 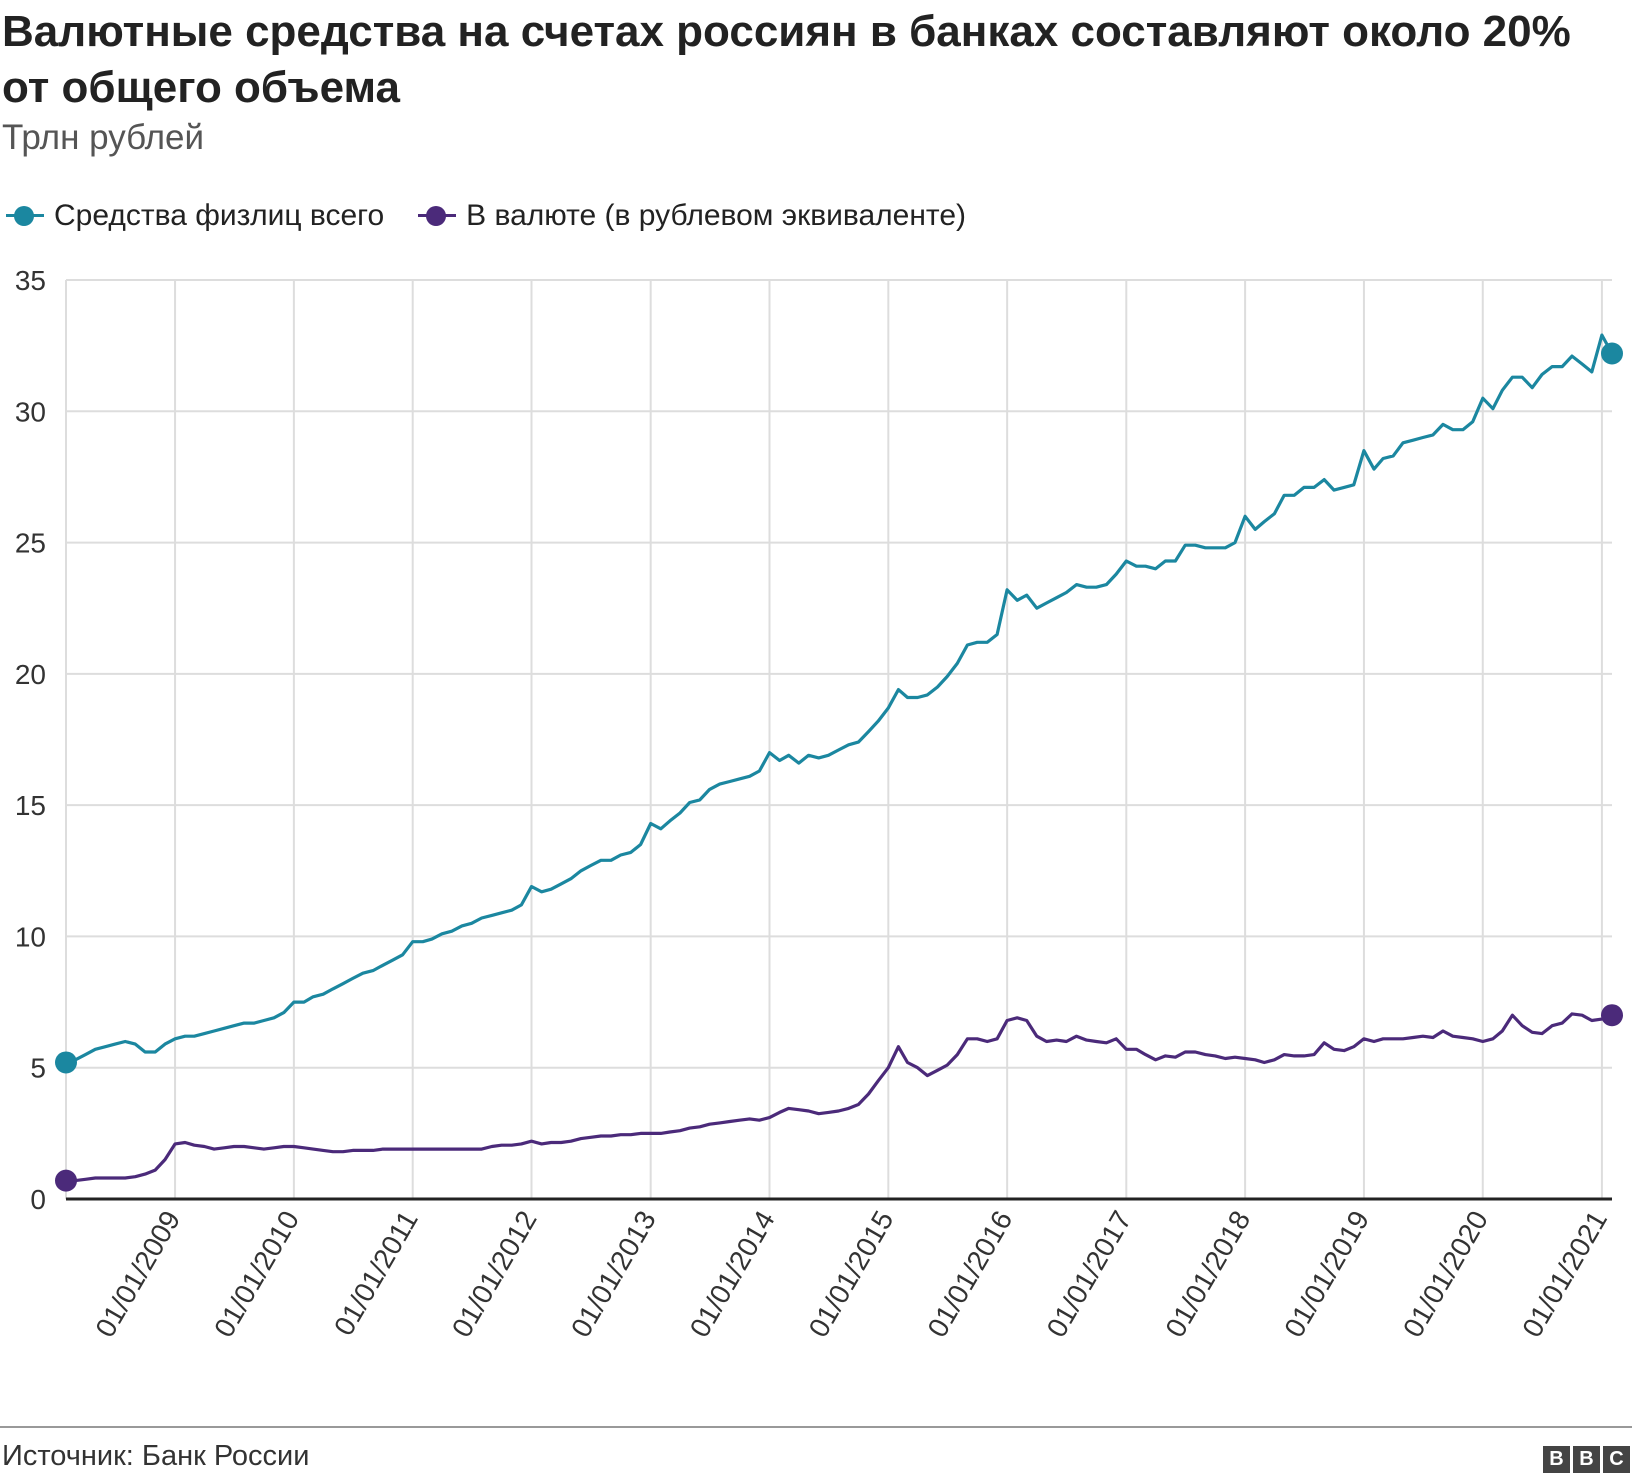 I want to click on legend-label-total: Средства физлиц всего, so click(x=219, y=215).